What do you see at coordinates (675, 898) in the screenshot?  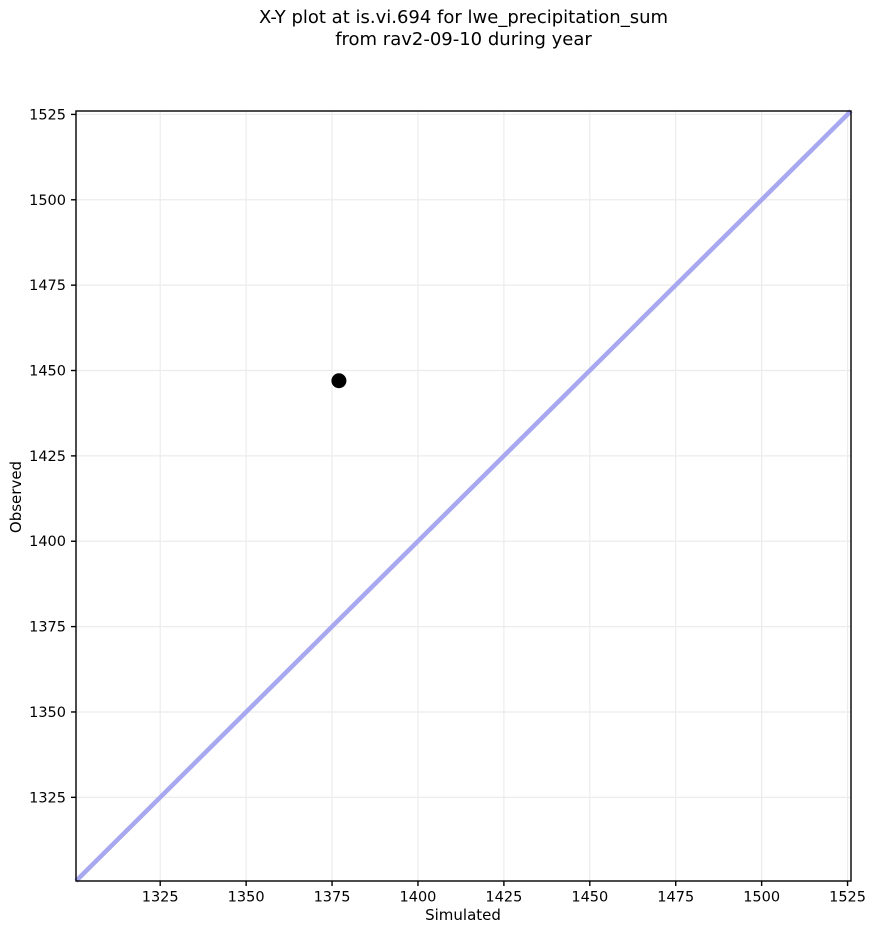 I see `x-tick-label: 1475` at bounding box center [675, 898].